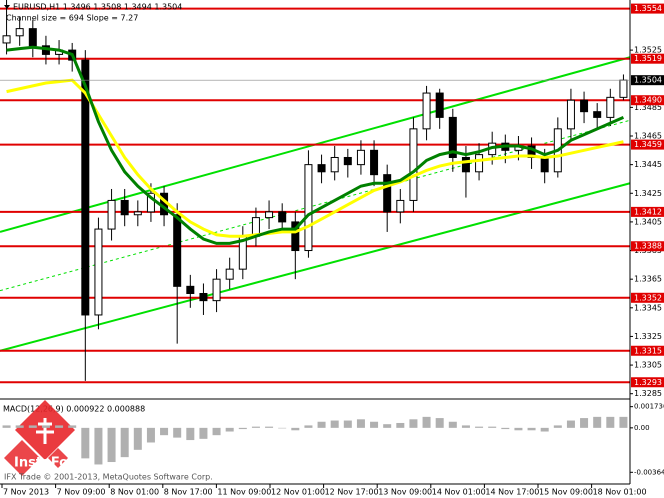  I want to click on level-label: 1.3490, so click(648, 100).